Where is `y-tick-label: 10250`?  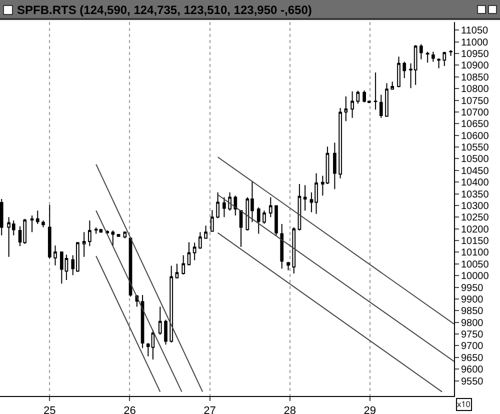 y-tick-label: 10250 is located at coordinates (475, 218).